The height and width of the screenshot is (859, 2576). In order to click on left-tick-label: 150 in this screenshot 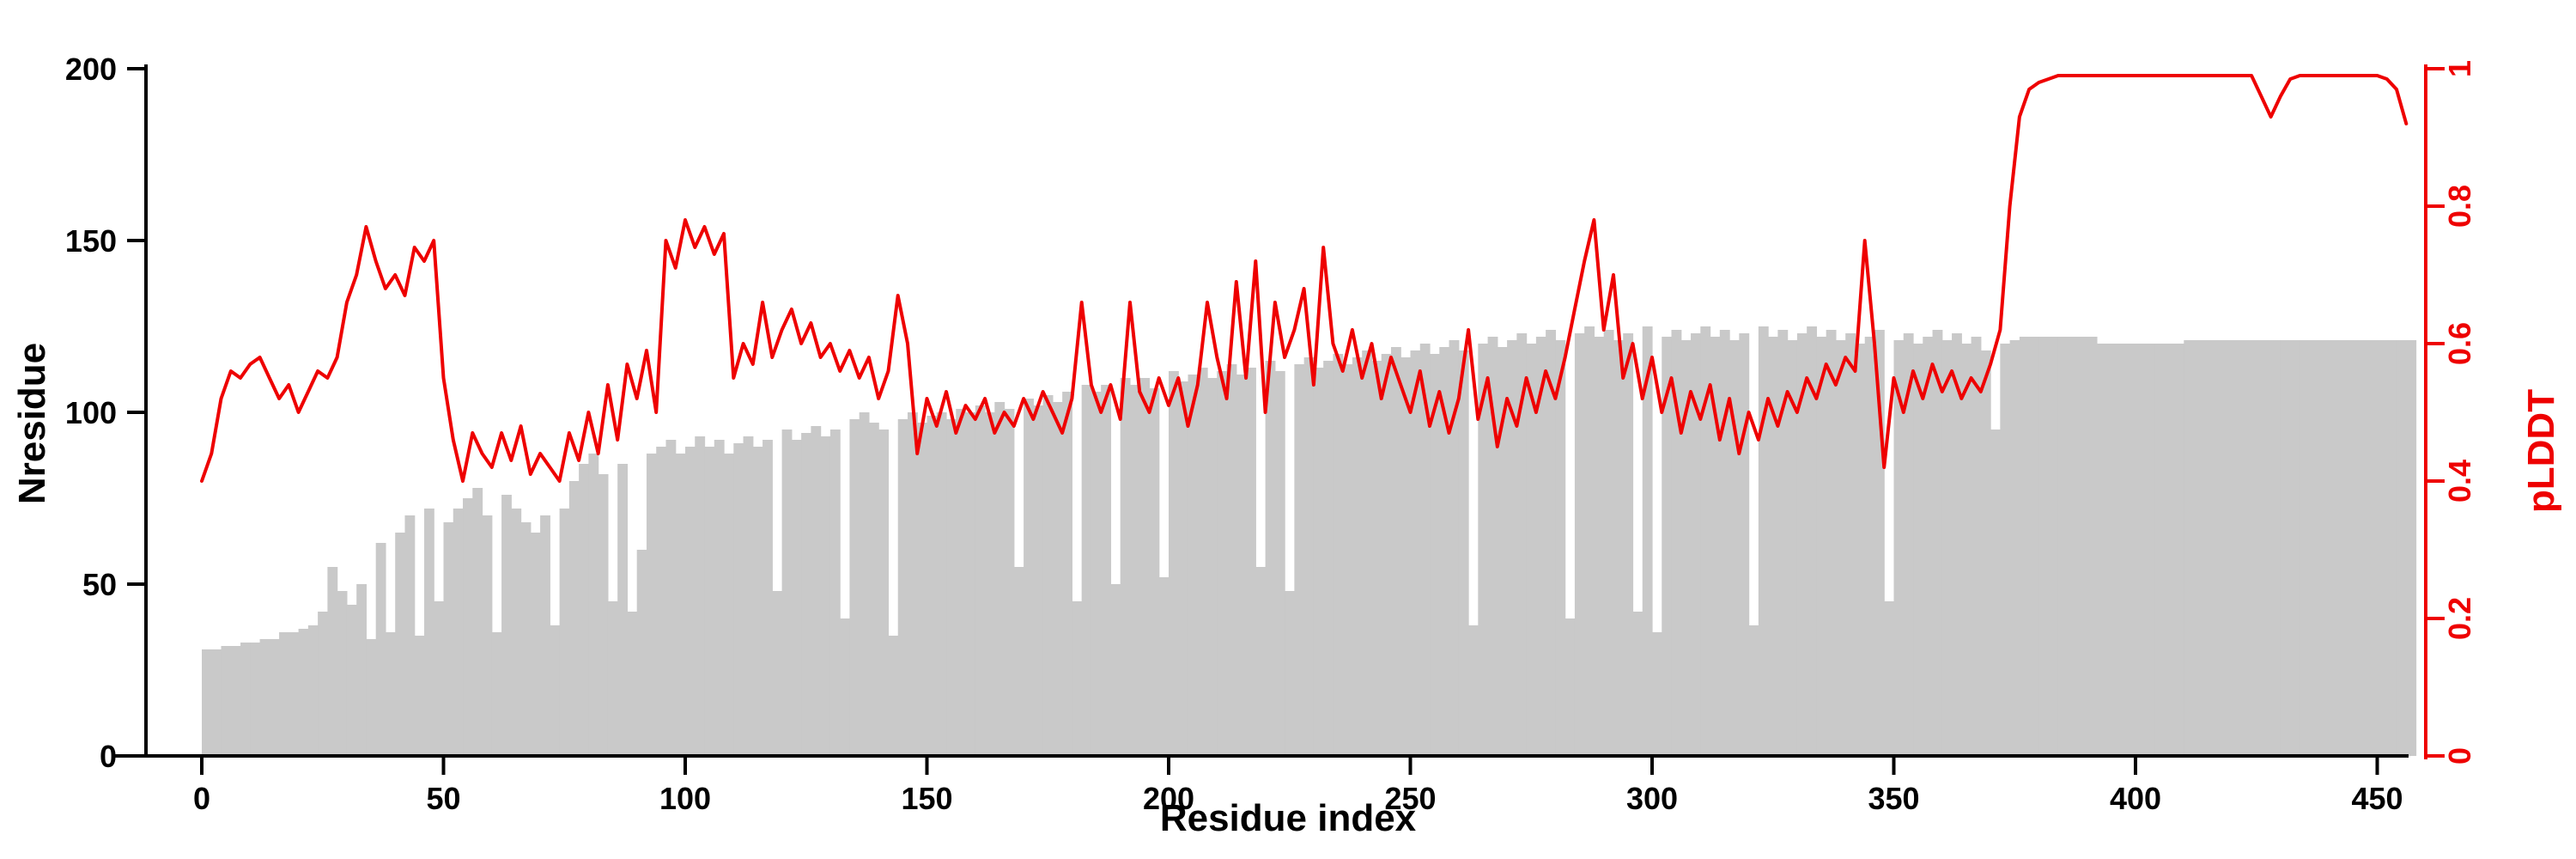, I will do `click(91, 241)`.